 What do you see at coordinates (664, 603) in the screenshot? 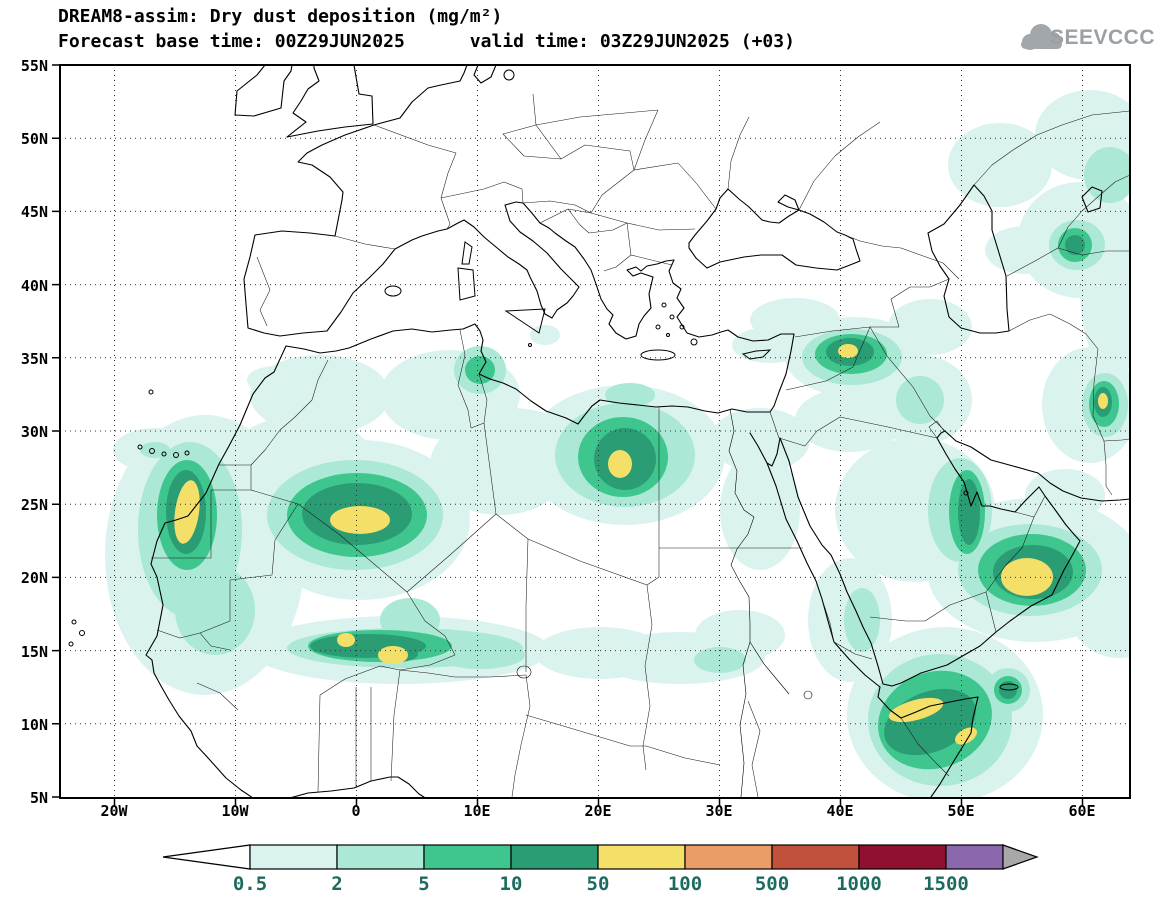
I see `rivers-and-lakes` at bounding box center [664, 603].